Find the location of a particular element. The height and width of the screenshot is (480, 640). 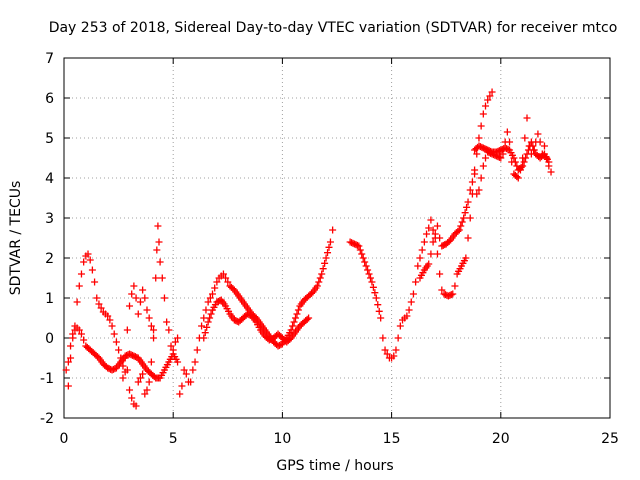

x-tick-label: 10 is located at coordinates (282, 439).